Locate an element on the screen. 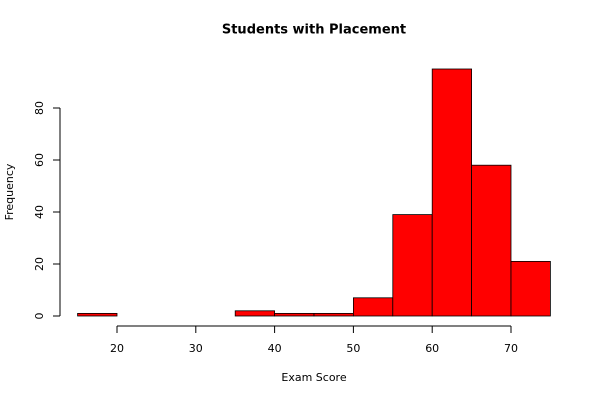  y-tick-label: 40 is located at coordinates (39, 212).